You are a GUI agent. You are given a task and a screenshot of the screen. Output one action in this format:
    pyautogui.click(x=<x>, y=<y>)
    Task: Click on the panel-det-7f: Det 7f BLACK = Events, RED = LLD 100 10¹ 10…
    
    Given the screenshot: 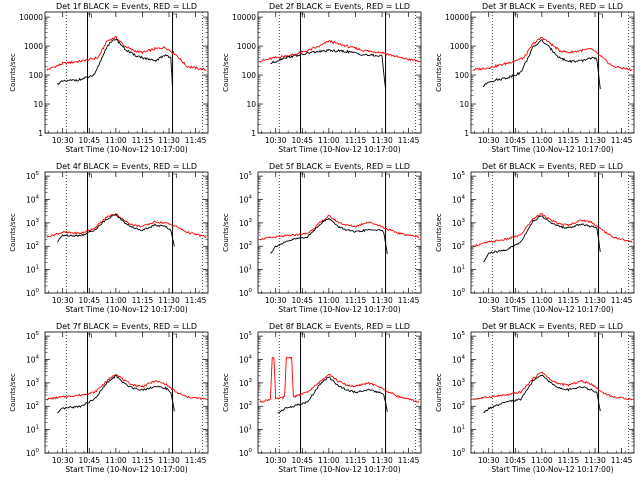 What is the action you would take?
    pyautogui.click(x=109, y=398)
    